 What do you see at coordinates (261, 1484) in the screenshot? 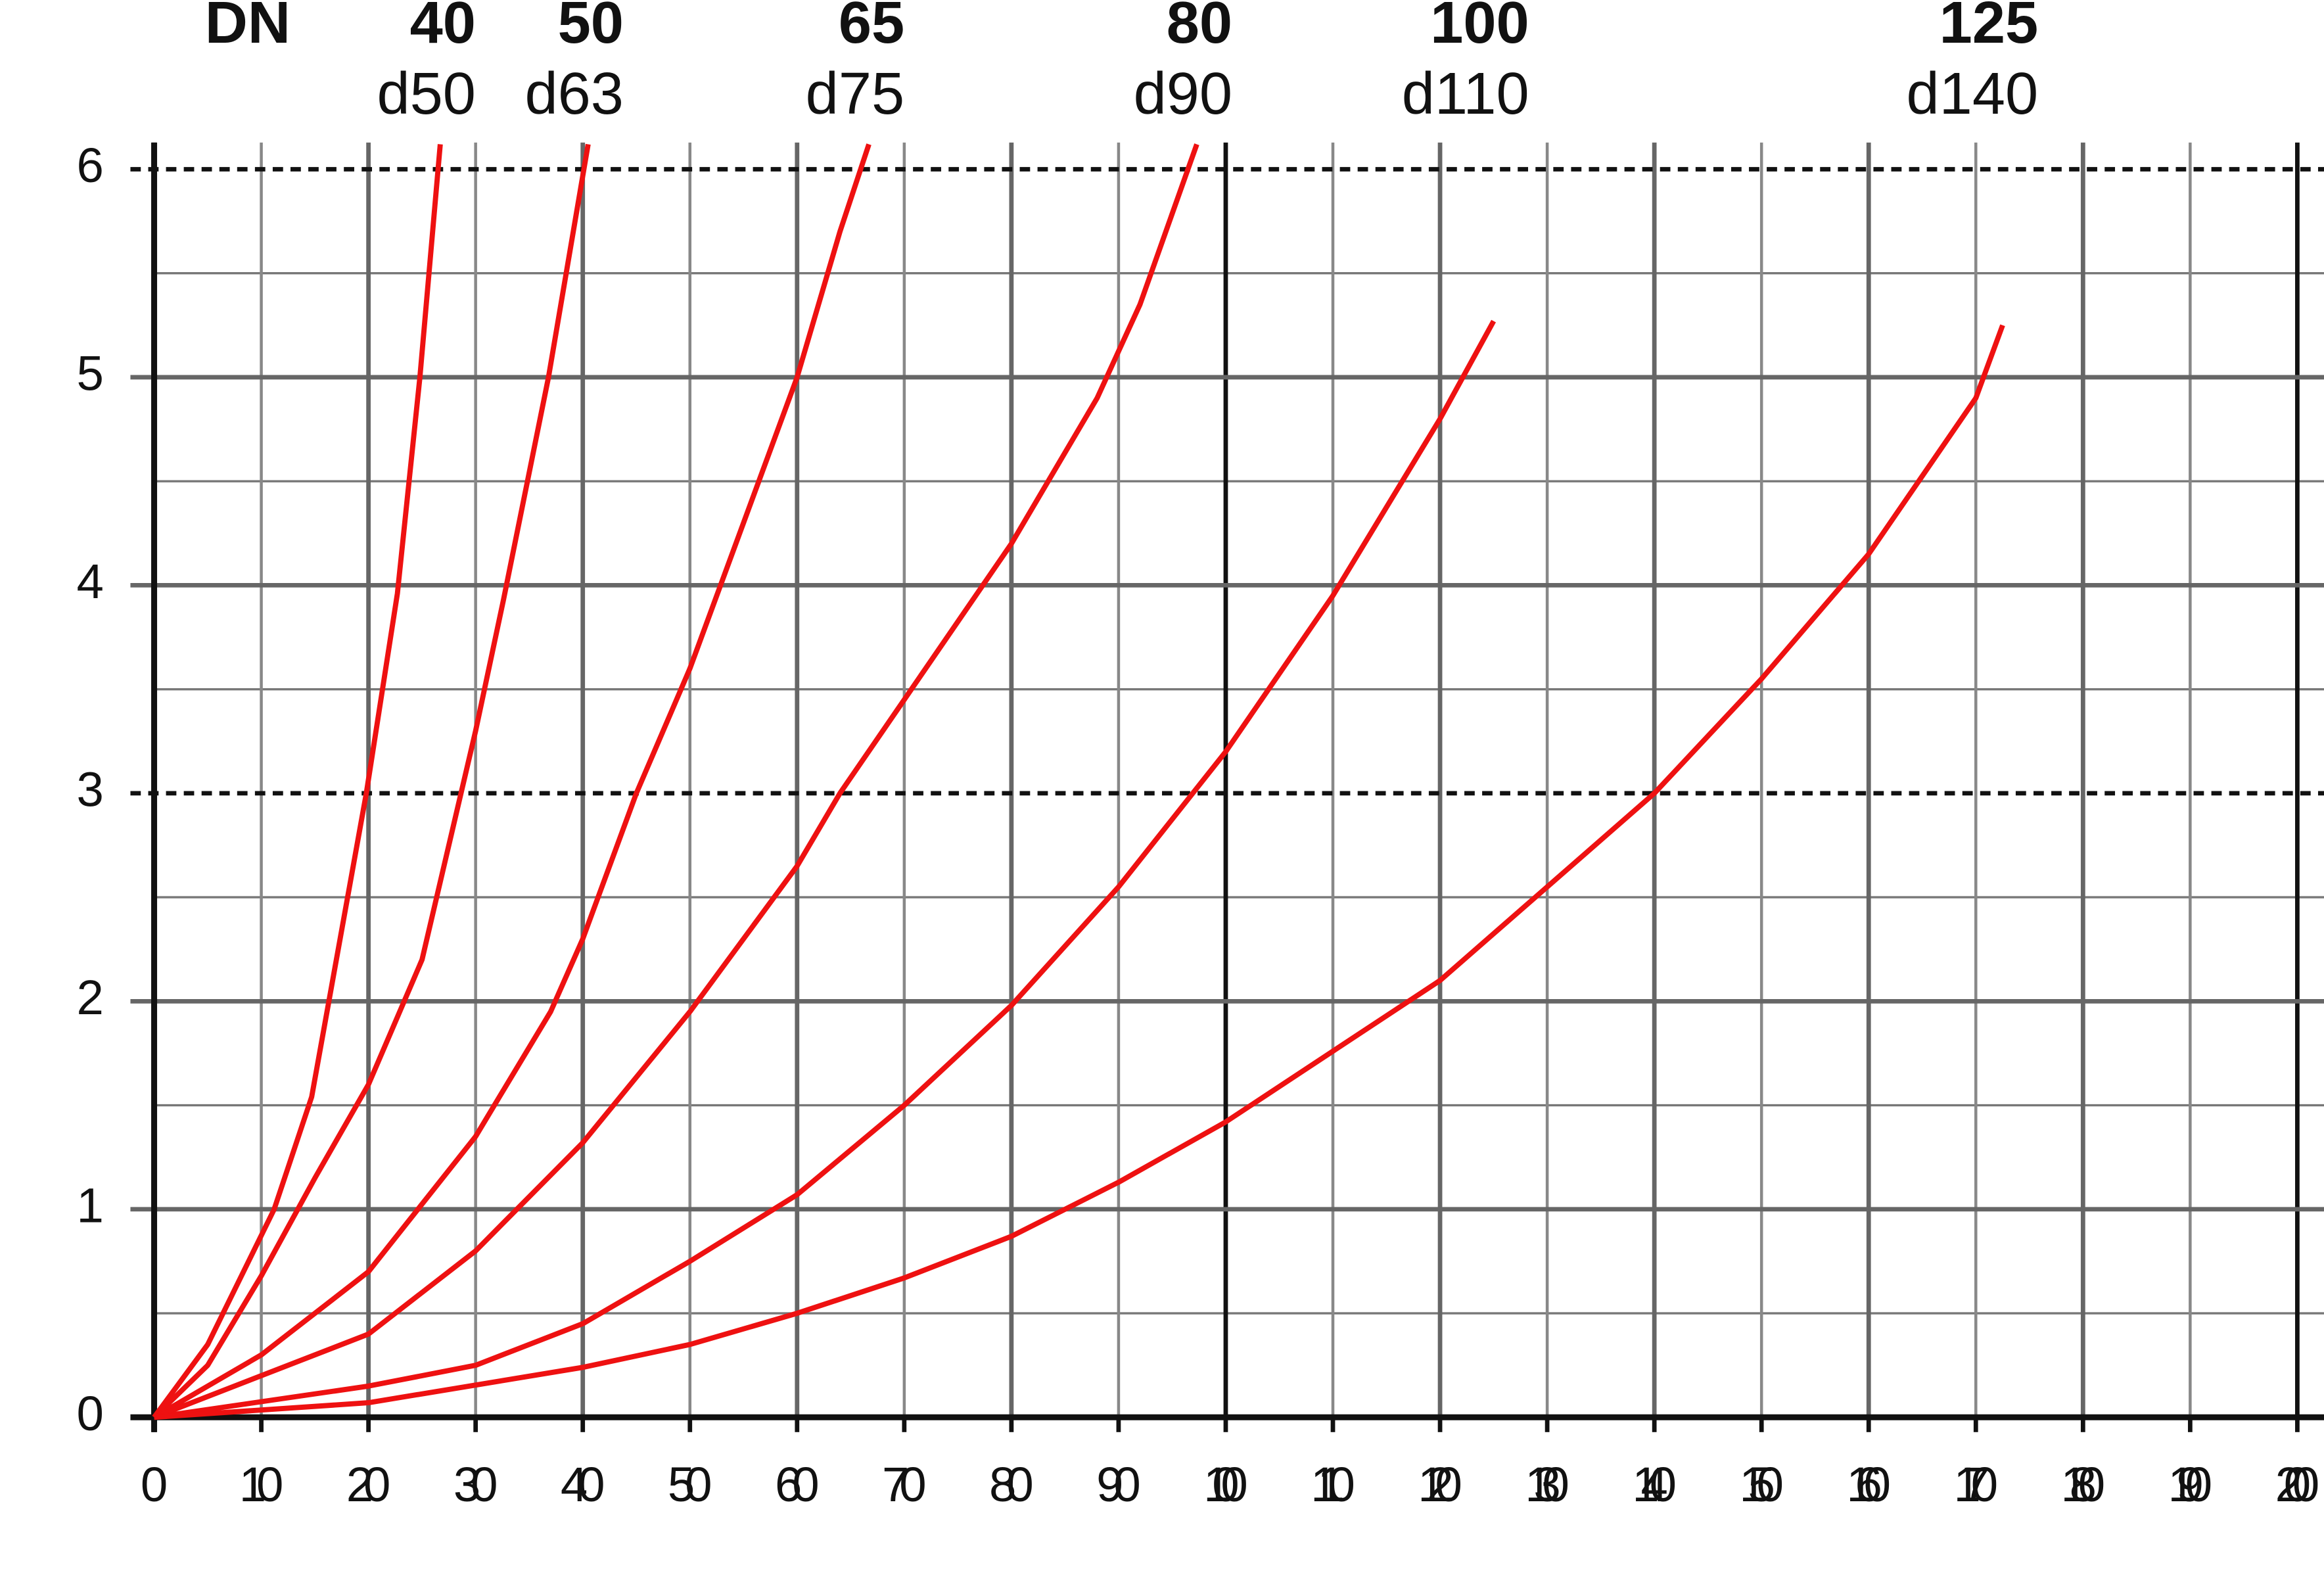
I see `x-tick-label: 10` at bounding box center [261, 1484].